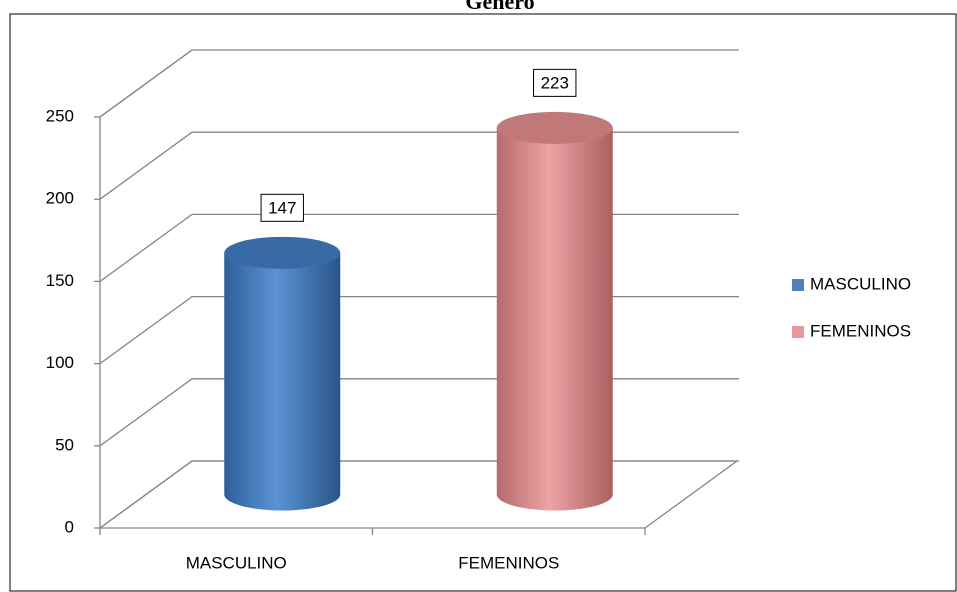 This screenshot has height=592, width=957. I want to click on y-tick-label: 200, so click(60, 198).